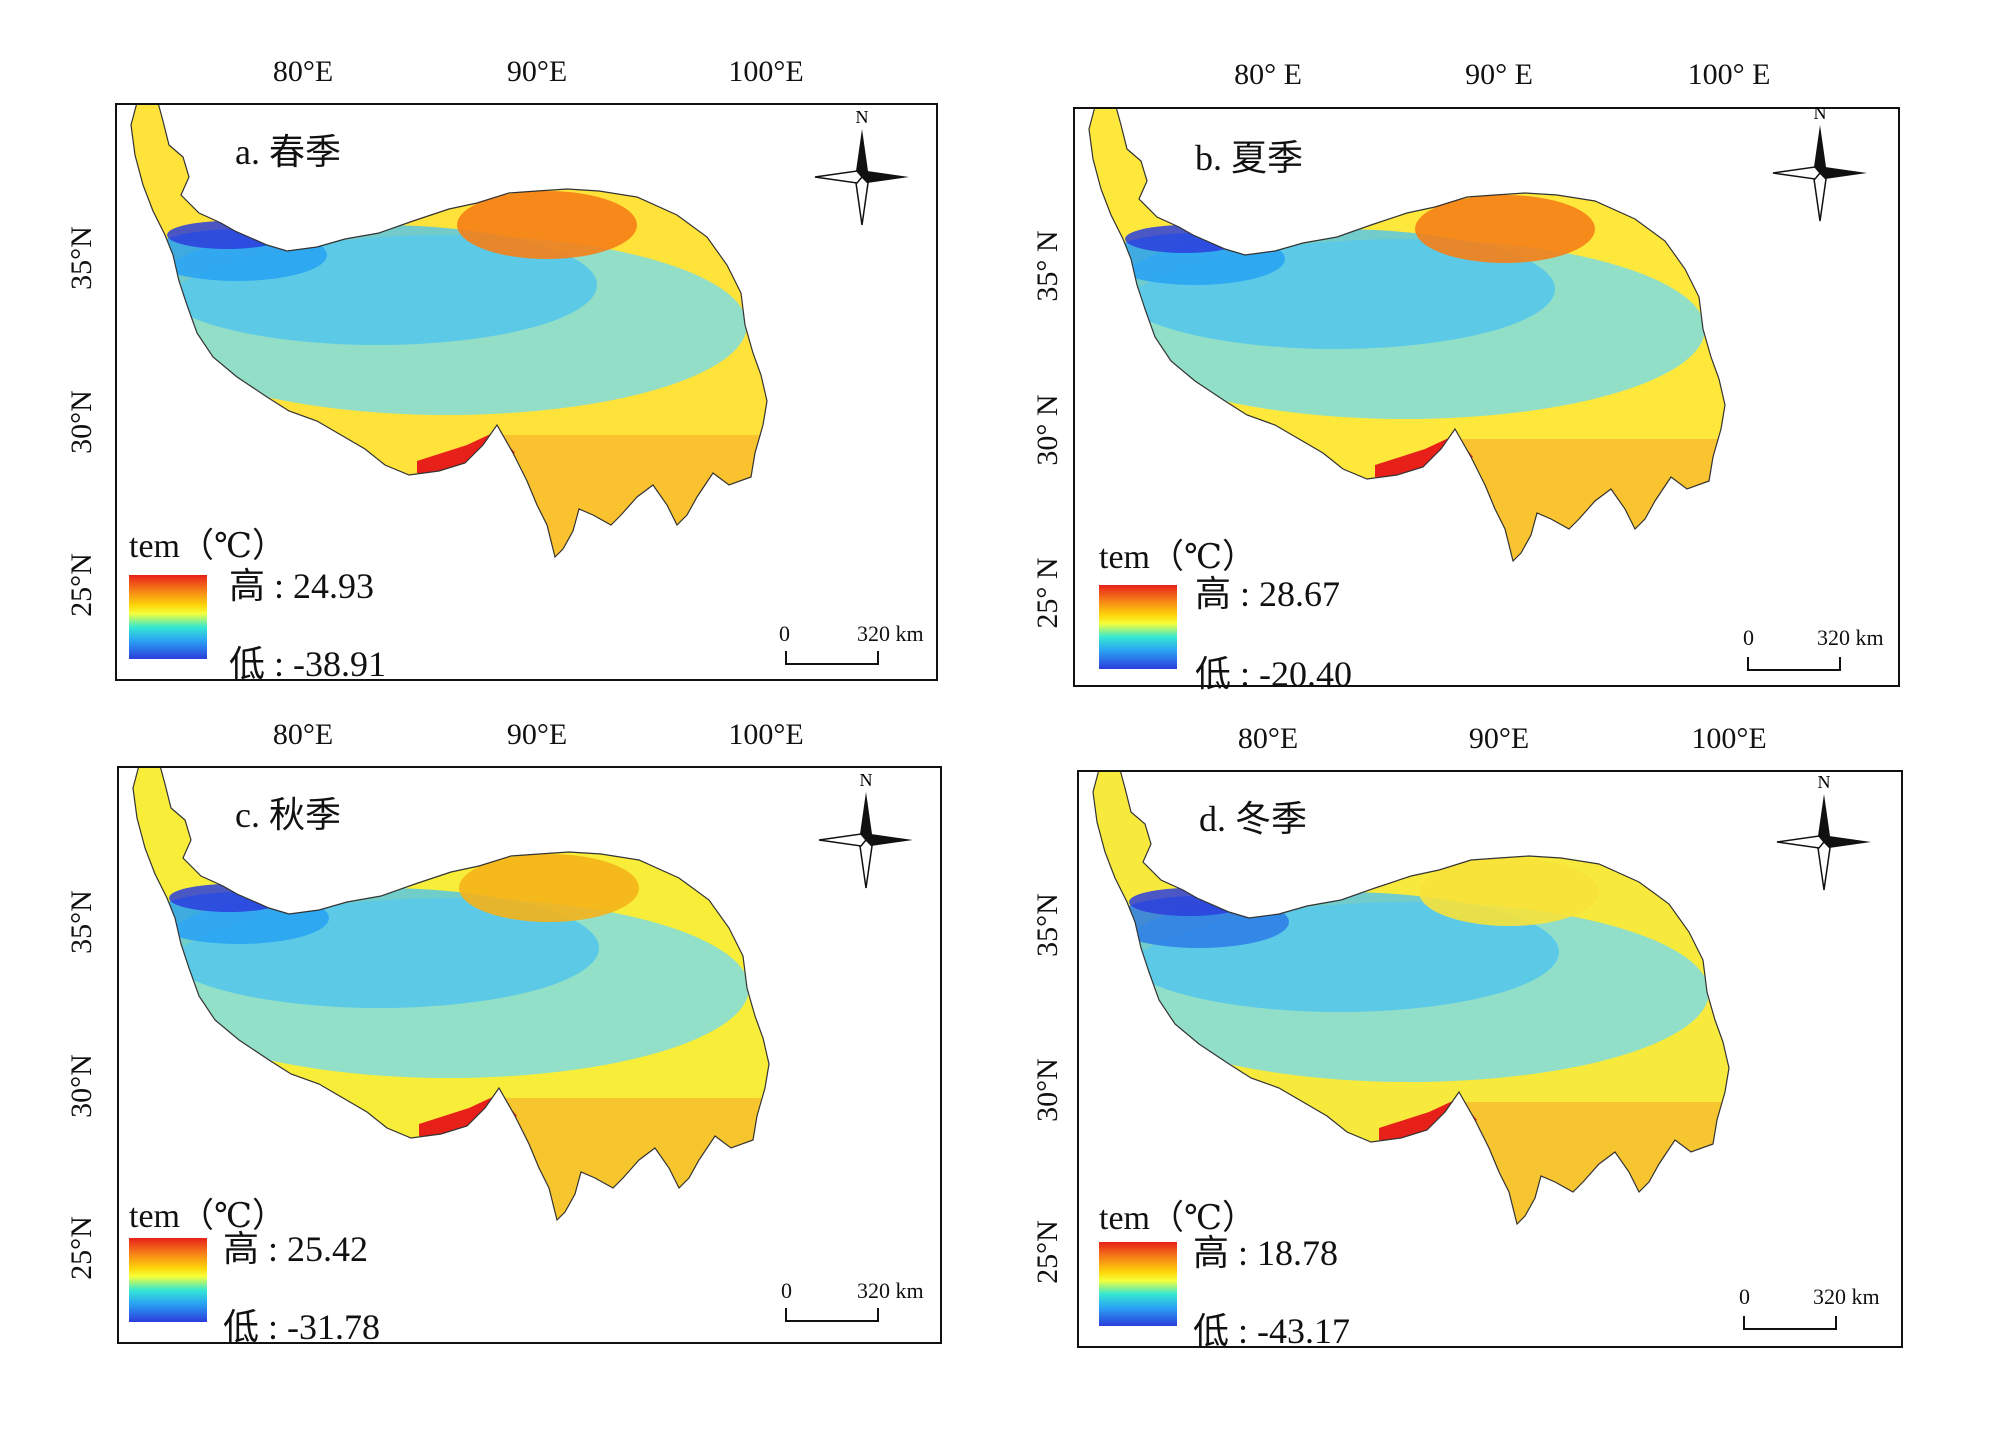  I want to click on legend-low: 低 : -43.17, so click(1271, 1331).